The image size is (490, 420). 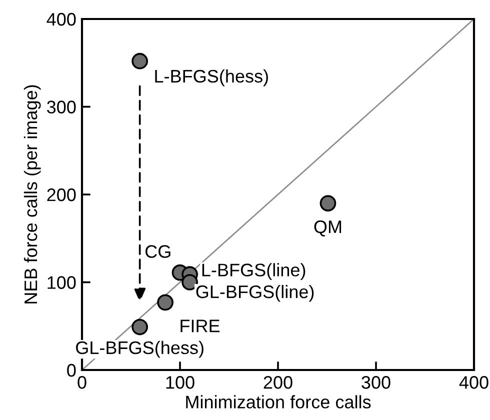 What do you see at coordinates (278, 401) in the screenshot?
I see `x-axis-title: Minimization force calls` at bounding box center [278, 401].